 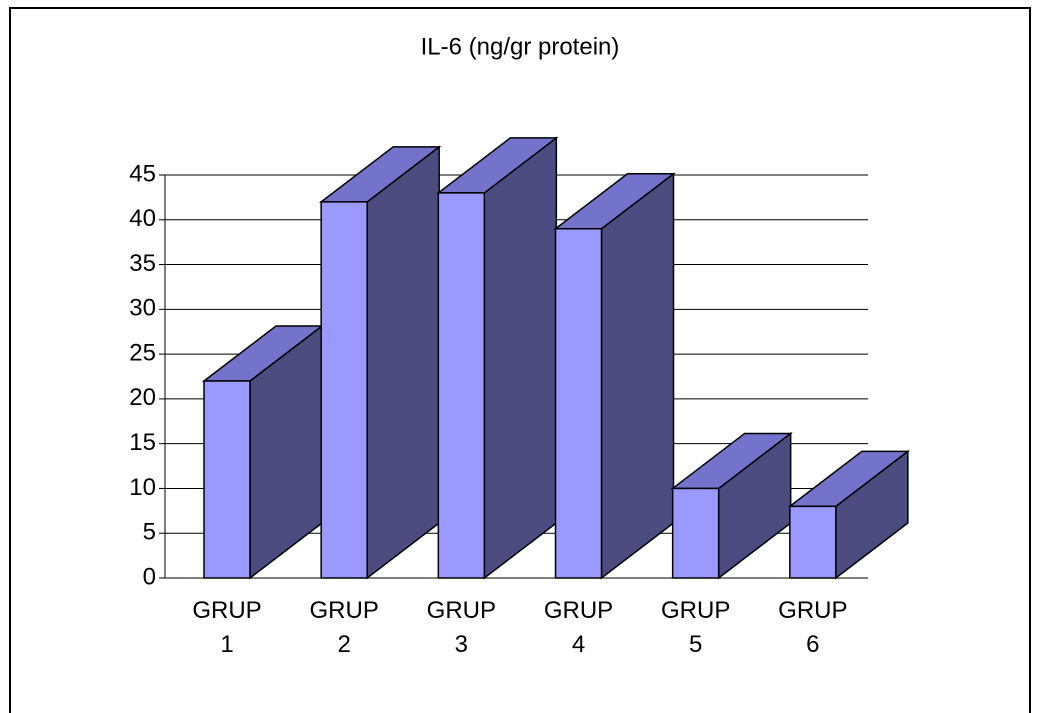 I want to click on y-tick-label: 10, so click(x=142, y=487).